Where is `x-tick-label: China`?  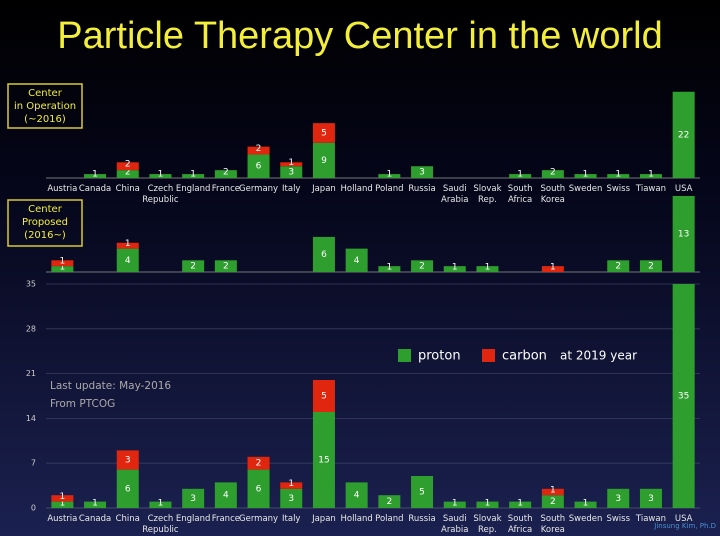 x-tick-label: China is located at coordinates (128, 519).